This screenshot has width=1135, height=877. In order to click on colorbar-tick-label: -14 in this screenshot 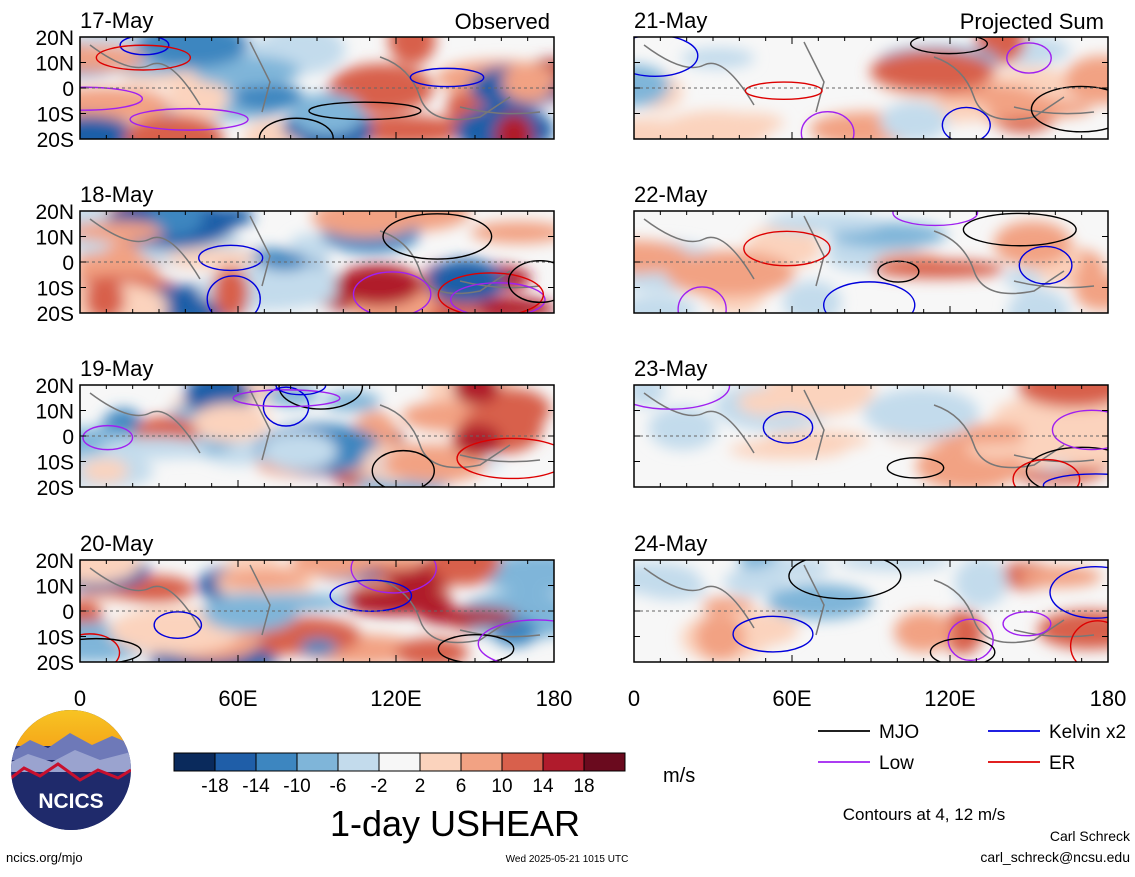, I will do `click(256, 786)`.